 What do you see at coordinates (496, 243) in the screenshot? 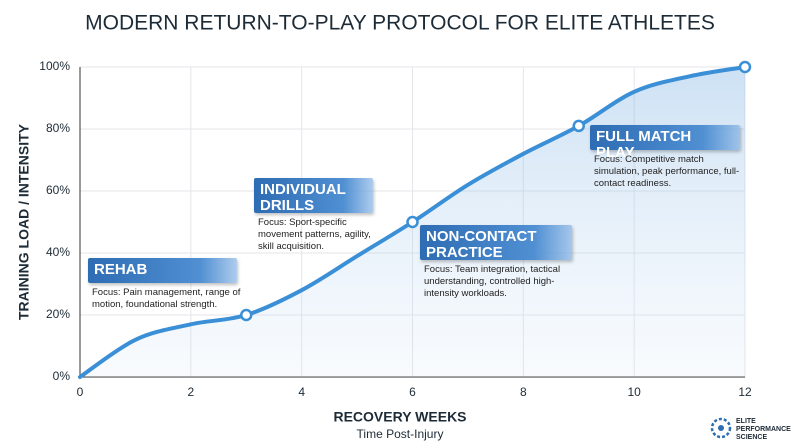
I see `phase-title: NON-CONTACT PRACTICE` at bounding box center [496, 243].